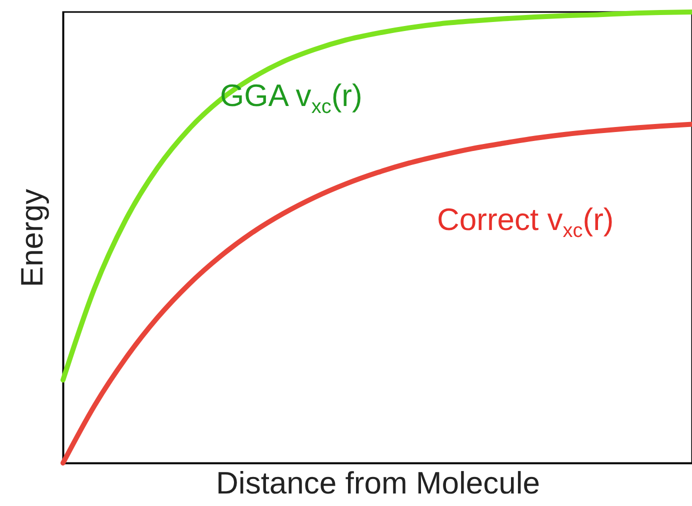 This screenshot has width=692, height=506. I want to click on series-label: GGA v$_{xc}$(r), so click(291, 98).